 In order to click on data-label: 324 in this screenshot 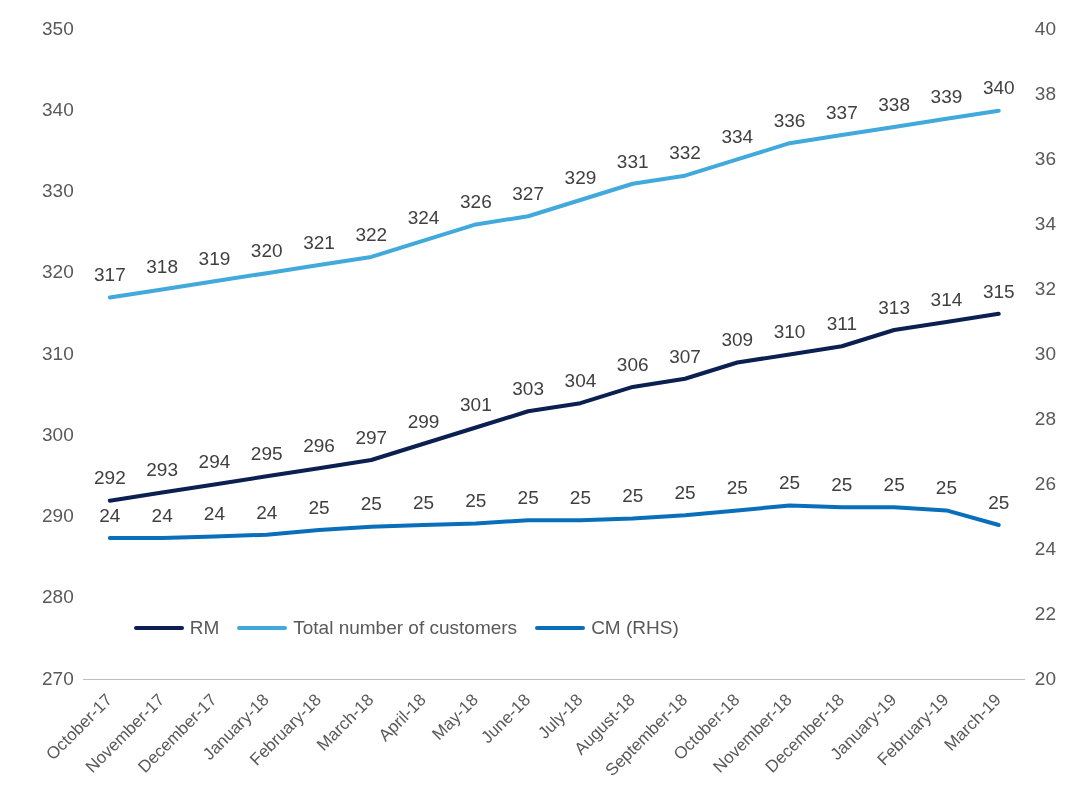, I will do `click(423, 218)`.